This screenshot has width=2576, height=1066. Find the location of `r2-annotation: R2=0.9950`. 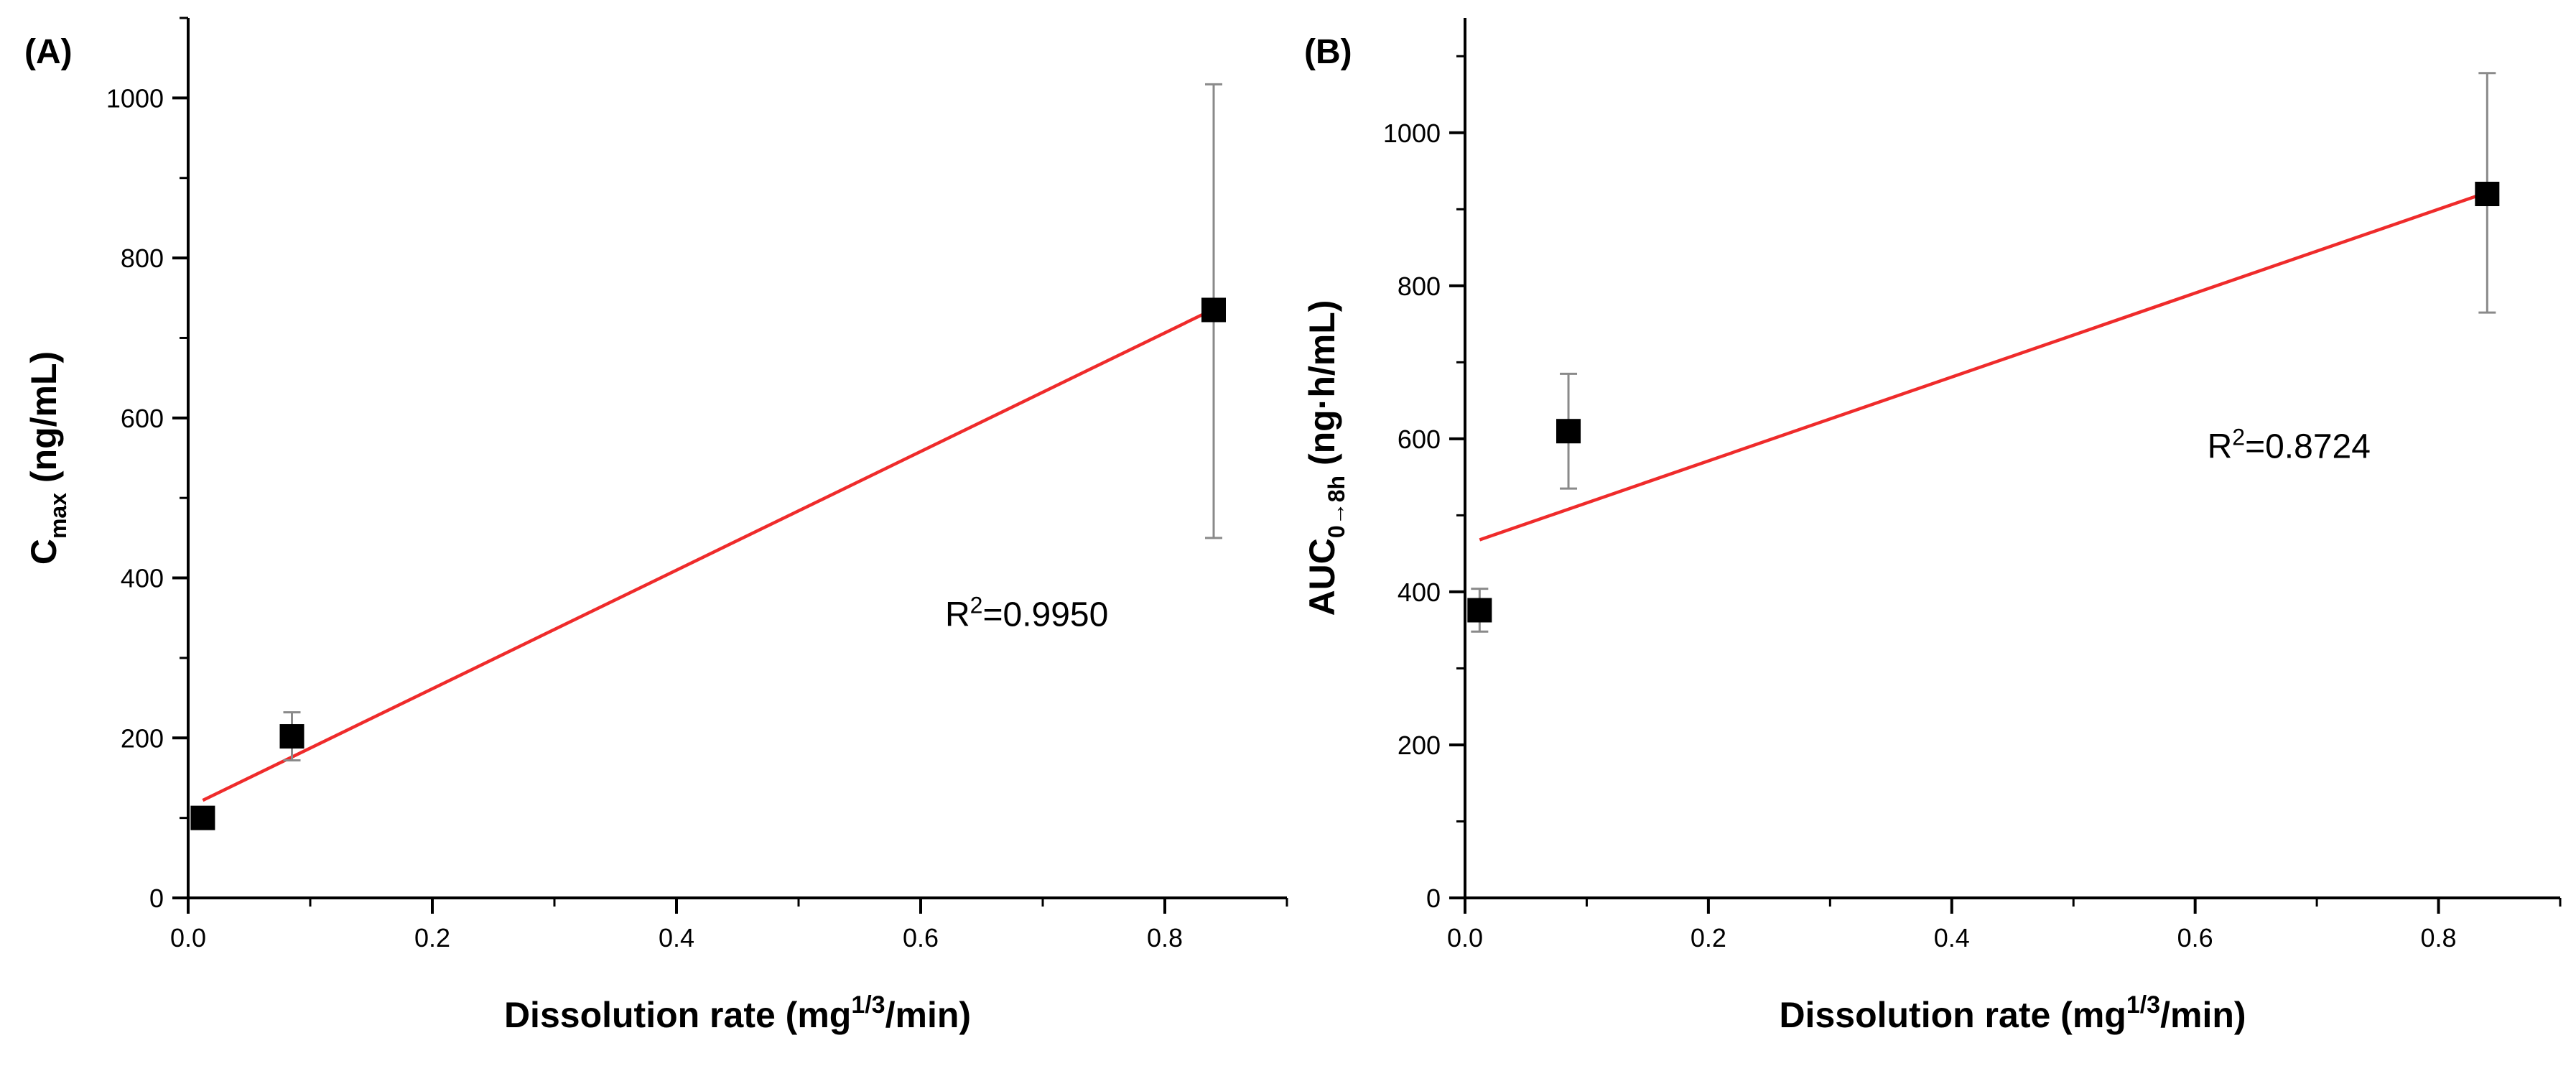

r2-annotation: R2=0.9950 is located at coordinates (1026, 613).